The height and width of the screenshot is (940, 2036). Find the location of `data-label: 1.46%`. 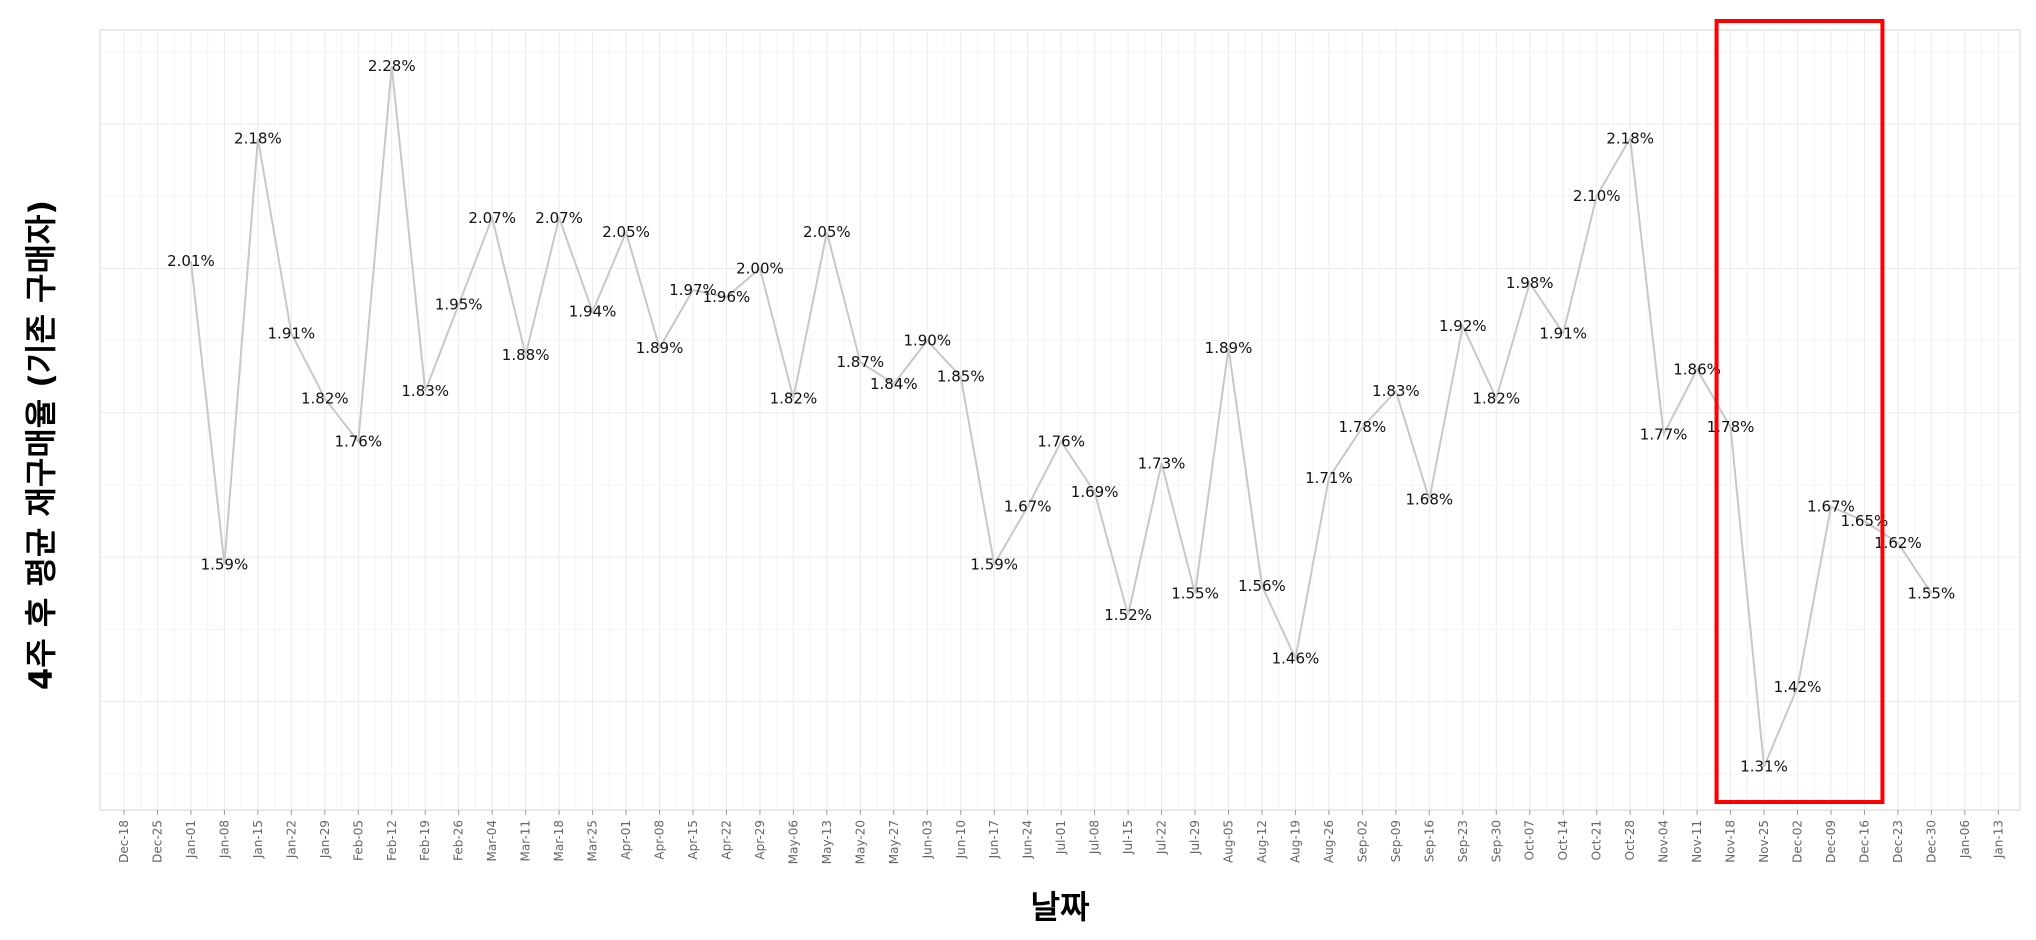

data-label: 1.46% is located at coordinates (1296, 658).